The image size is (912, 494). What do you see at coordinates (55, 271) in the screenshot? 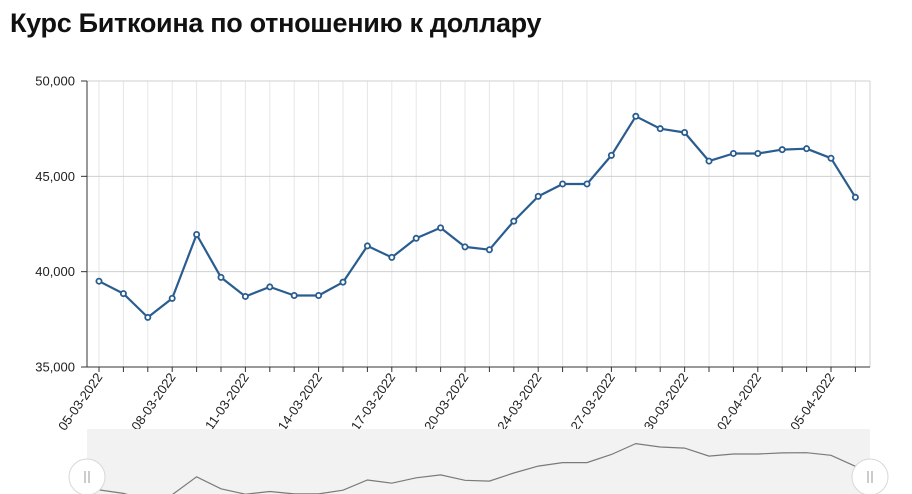
I see `y-tick-label: 40,000` at bounding box center [55, 271].